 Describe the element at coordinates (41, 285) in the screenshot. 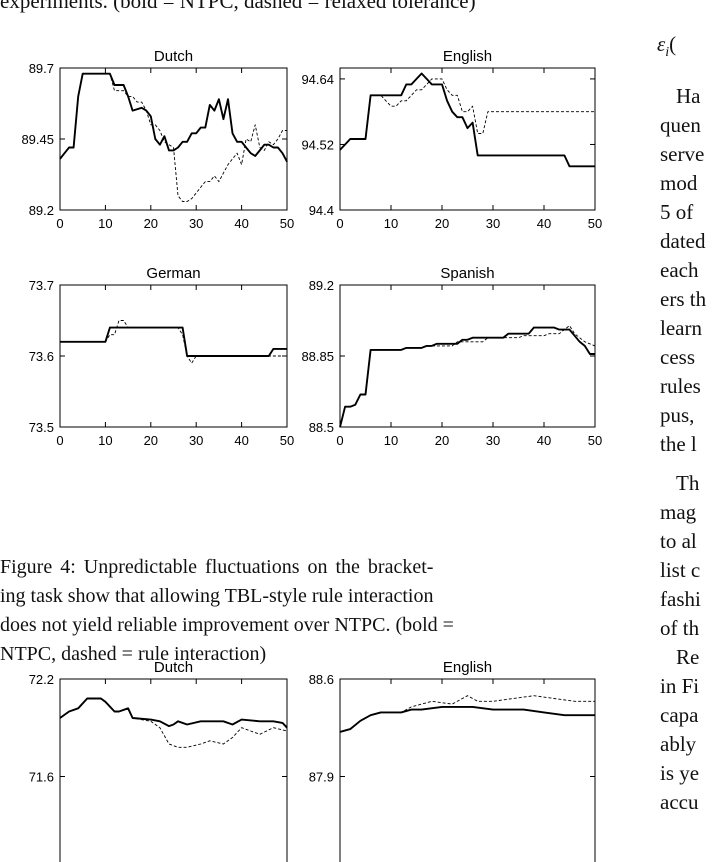

I see `y-tick-label: 73.7` at that location.